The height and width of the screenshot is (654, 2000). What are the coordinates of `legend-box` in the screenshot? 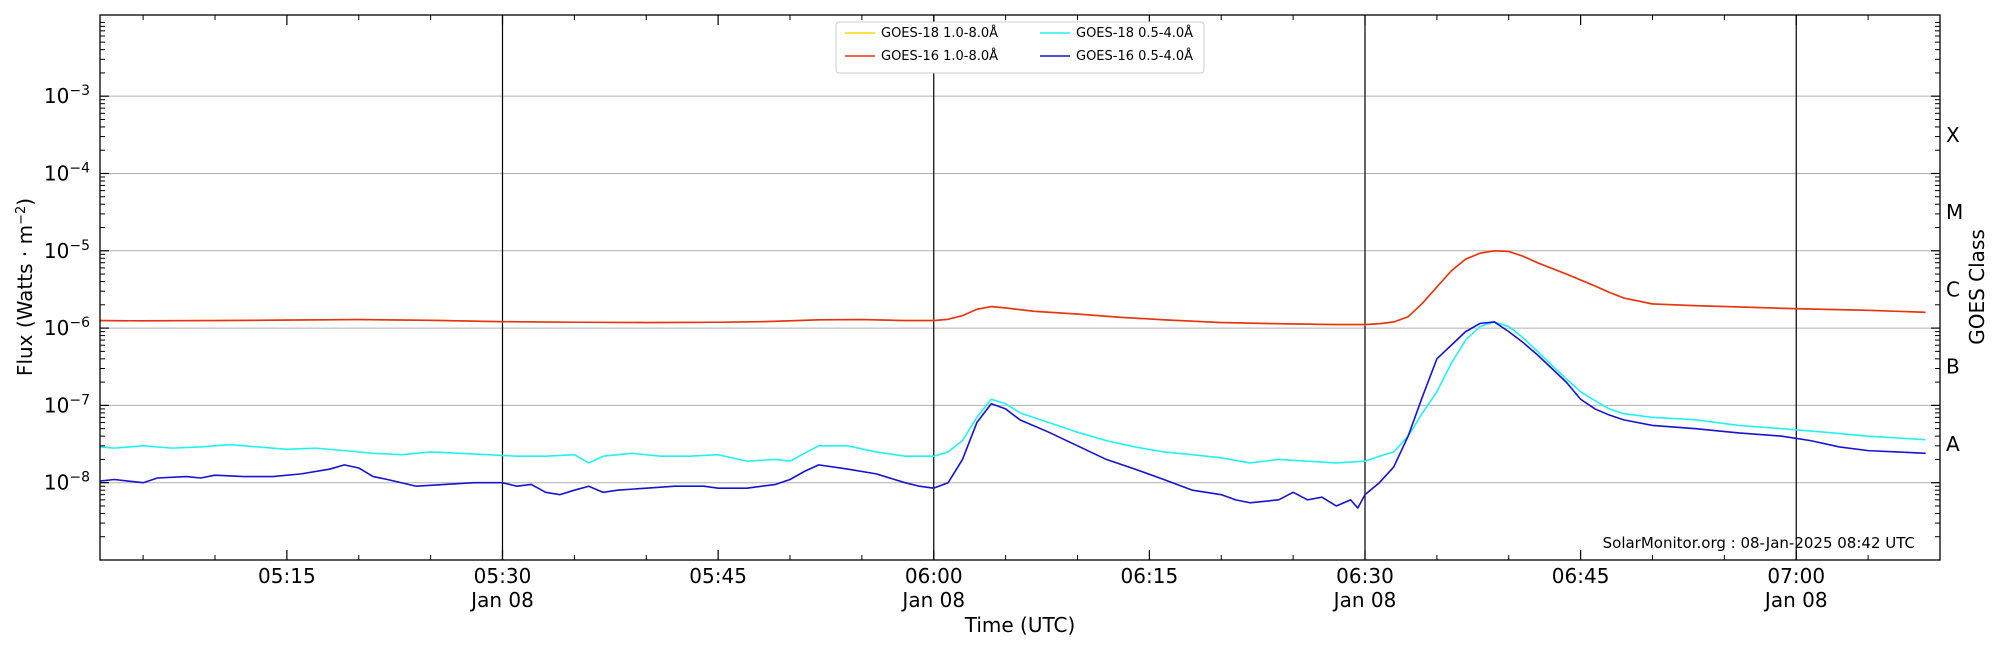 It's located at (1020, 47).